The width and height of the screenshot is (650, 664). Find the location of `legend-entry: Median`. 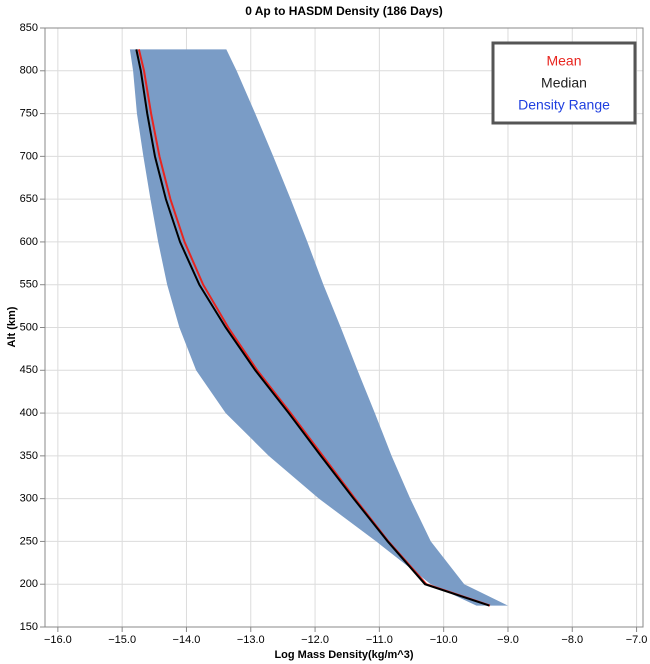

legend-entry: Median is located at coordinates (564, 83).